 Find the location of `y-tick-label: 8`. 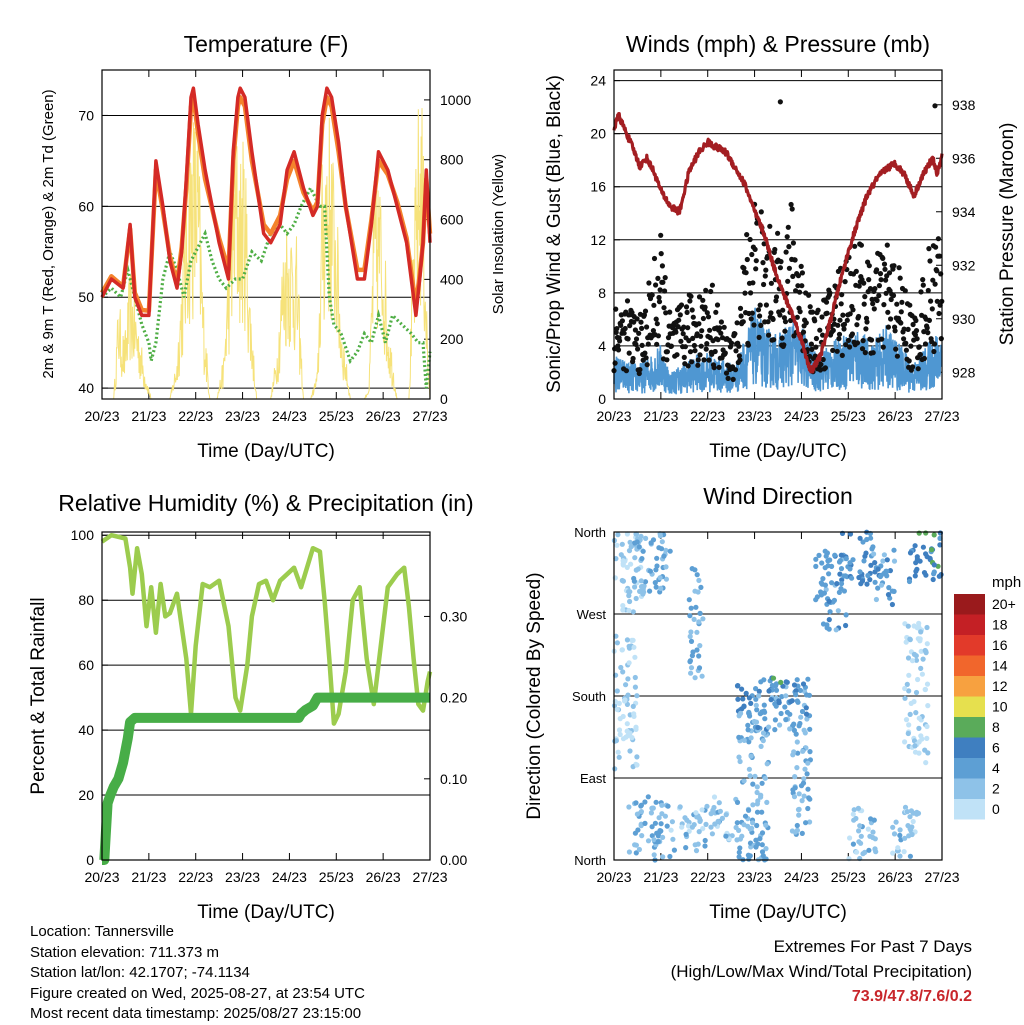

y-tick-label: 8 is located at coordinates (602, 293).